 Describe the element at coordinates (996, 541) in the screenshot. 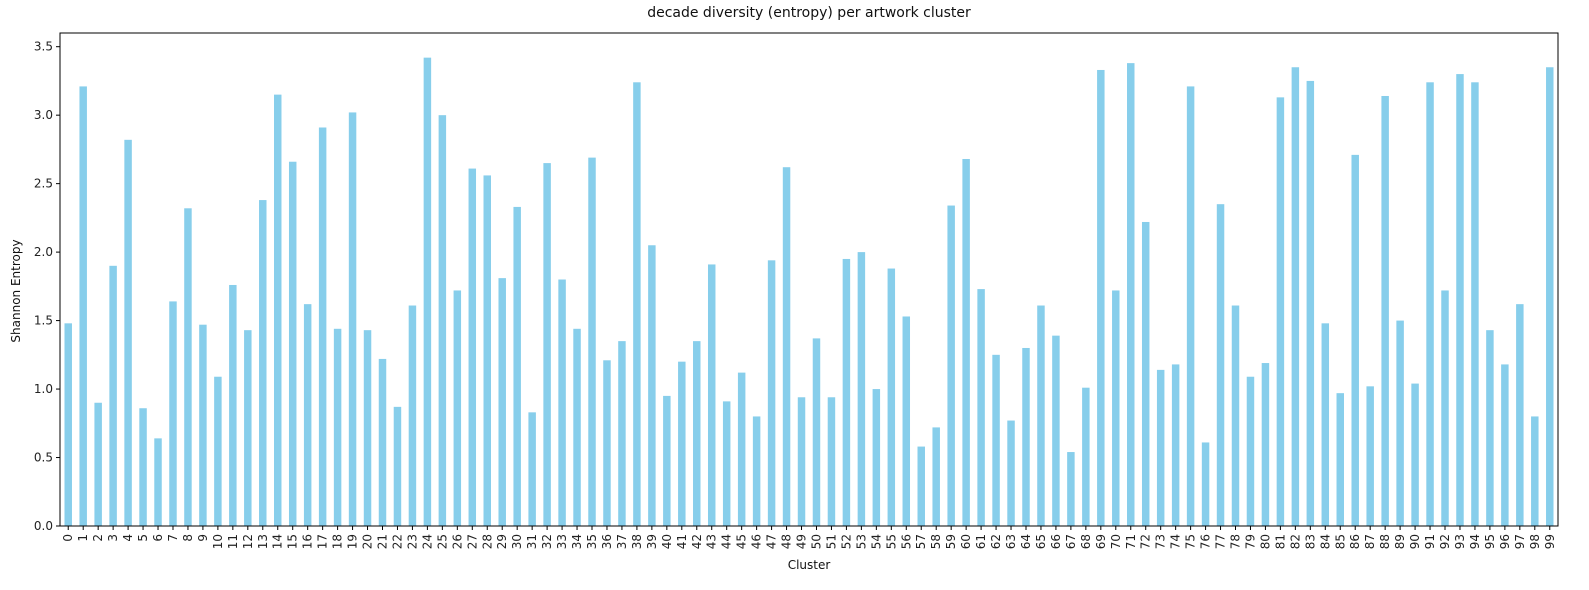

I see `x-tick-label: 62` at that location.